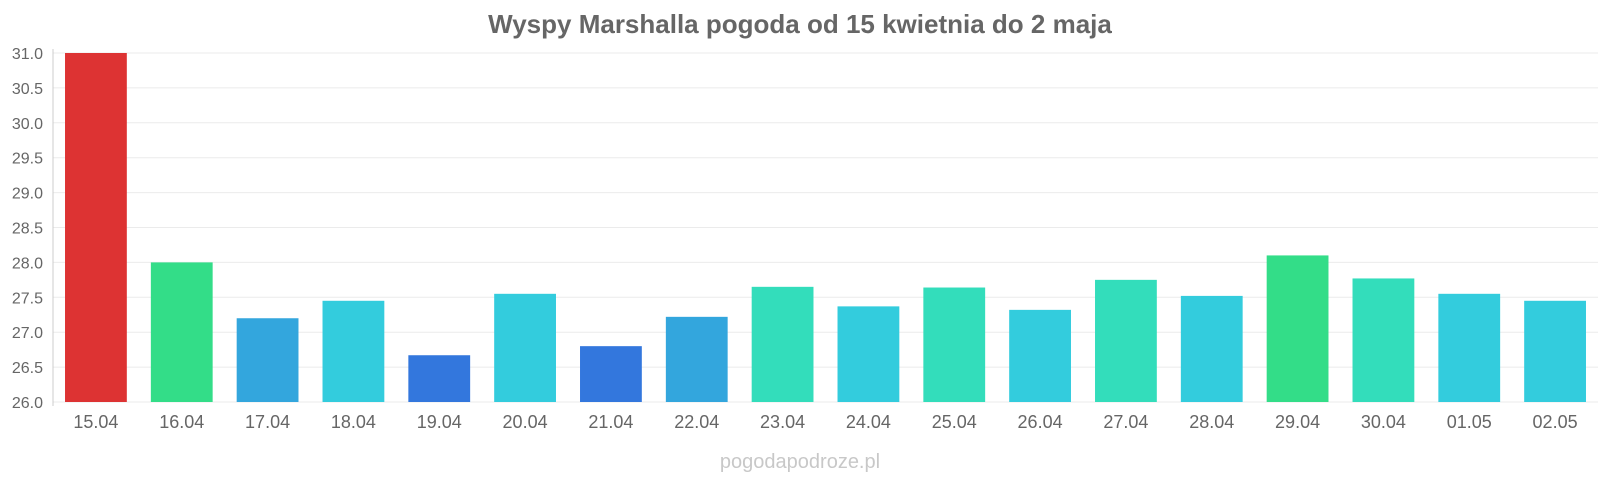 The height and width of the screenshot is (480, 1600). What do you see at coordinates (181, 422) in the screenshot?
I see `x-tick-label: 16.04` at bounding box center [181, 422].